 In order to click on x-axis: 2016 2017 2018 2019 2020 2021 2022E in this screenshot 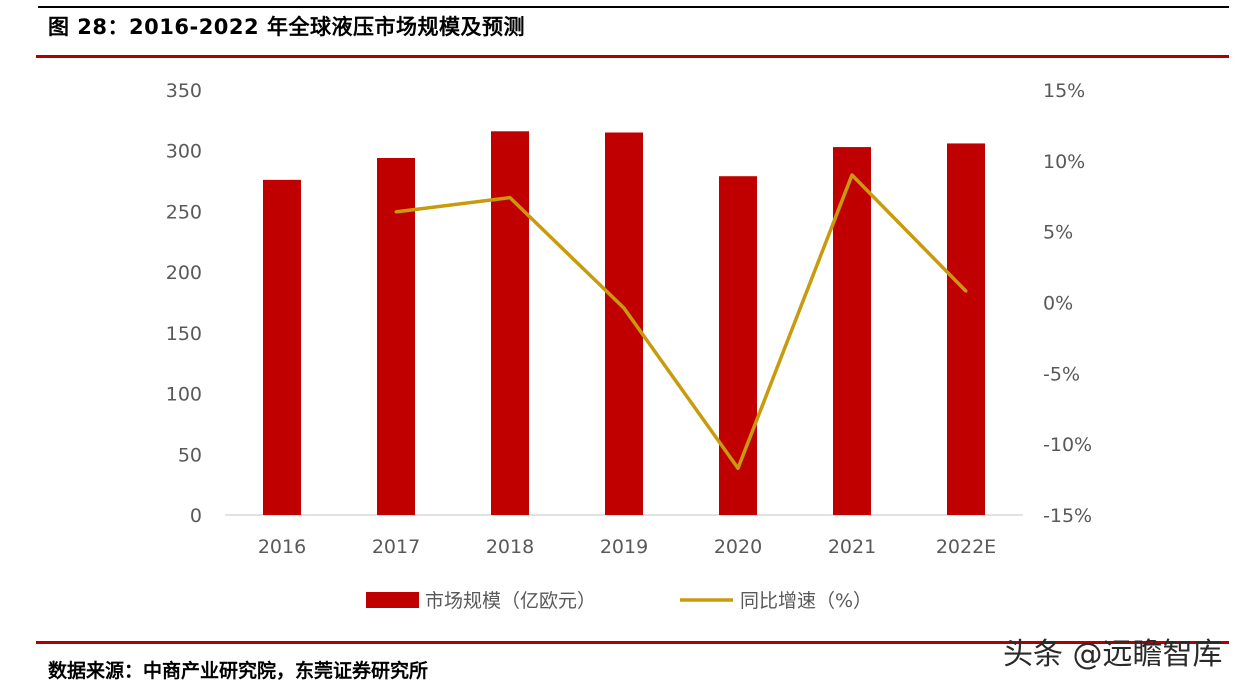, I will do `click(627, 547)`.